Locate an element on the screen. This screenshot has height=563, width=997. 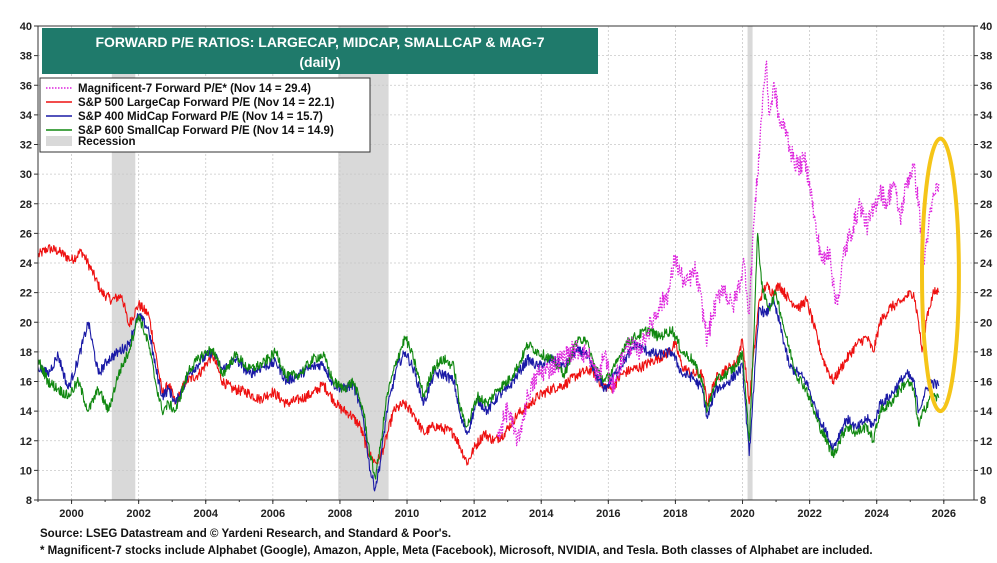
y-tick-label-left: 28 is located at coordinates (26, 205).